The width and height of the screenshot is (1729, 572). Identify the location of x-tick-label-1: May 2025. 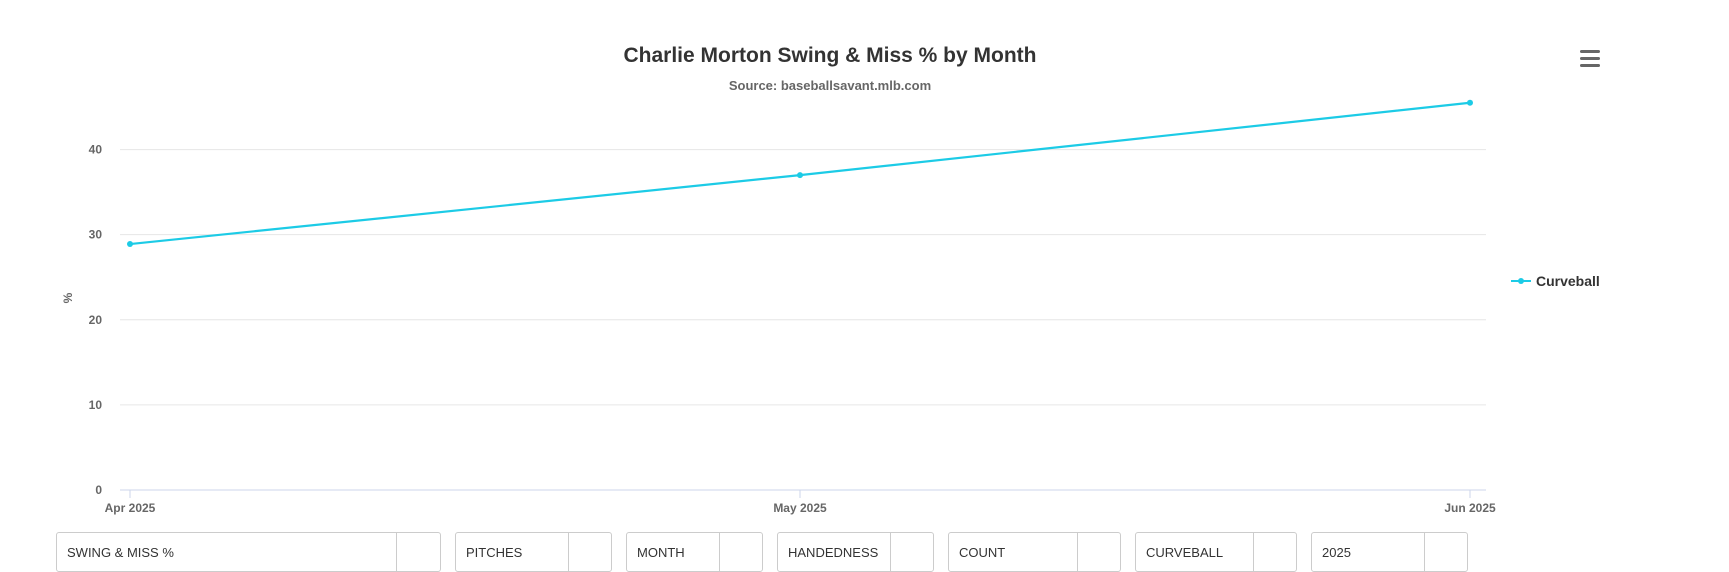
(800, 508).